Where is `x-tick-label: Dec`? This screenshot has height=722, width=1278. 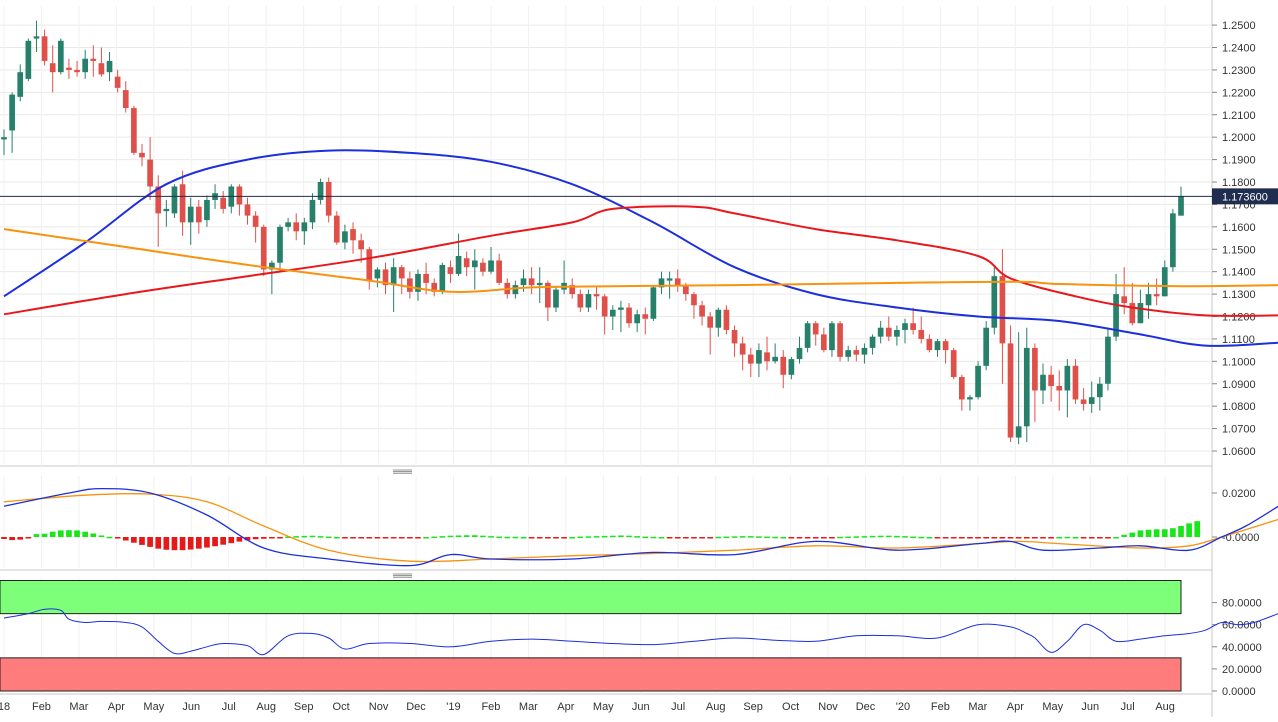 x-tick-label: Dec is located at coordinates (416, 707).